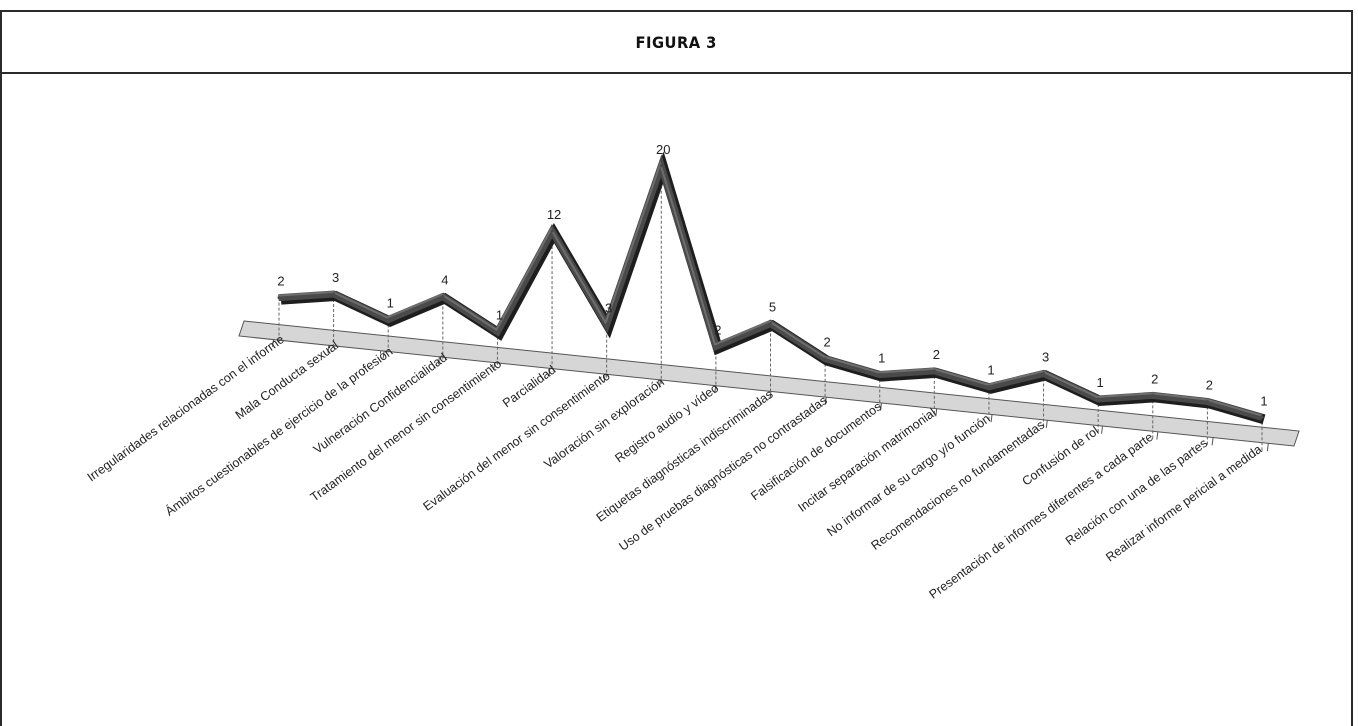 The height and width of the screenshot is (726, 1358). I want to click on figure-title: FIGURA 3, so click(676, 42).